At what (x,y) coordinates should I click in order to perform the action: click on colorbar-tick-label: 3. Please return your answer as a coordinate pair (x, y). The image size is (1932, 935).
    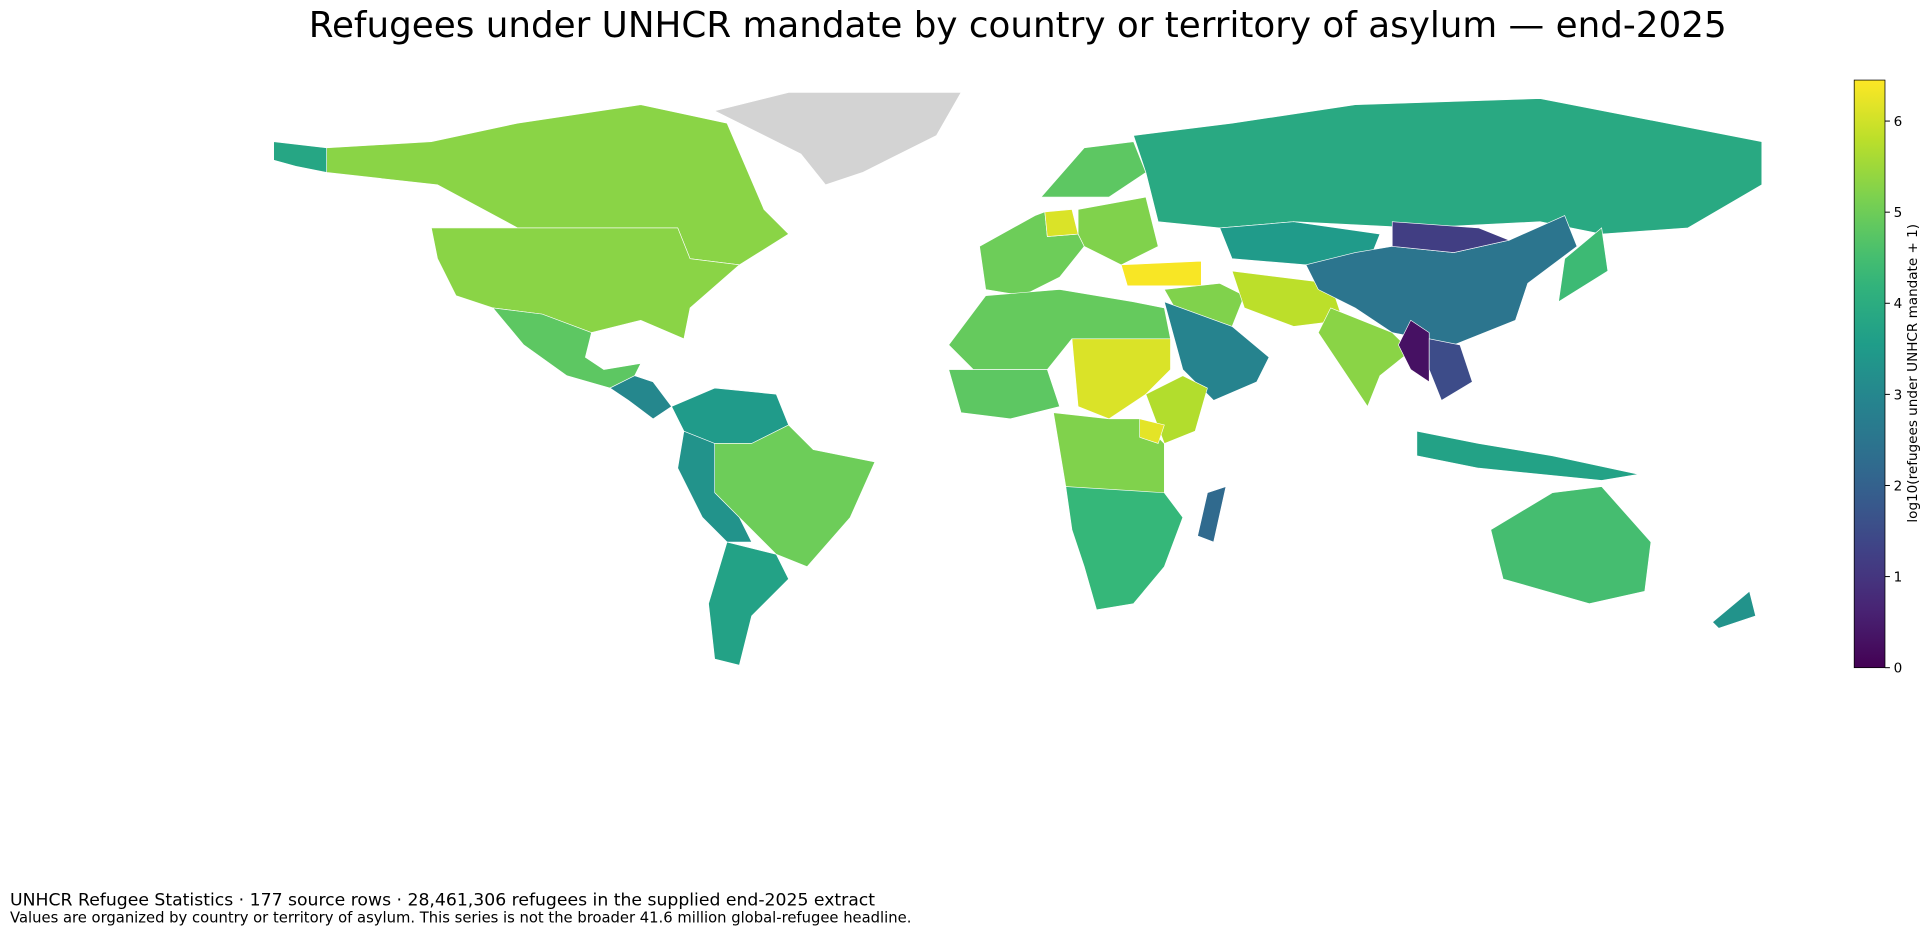
    Looking at the image, I should click on (1898, 395).